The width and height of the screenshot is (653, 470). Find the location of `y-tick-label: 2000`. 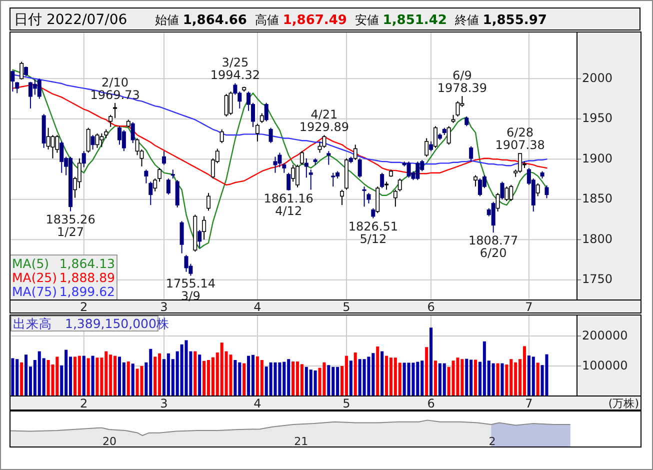

y-tick-label: 2000 is located at coordinates (597, 77).